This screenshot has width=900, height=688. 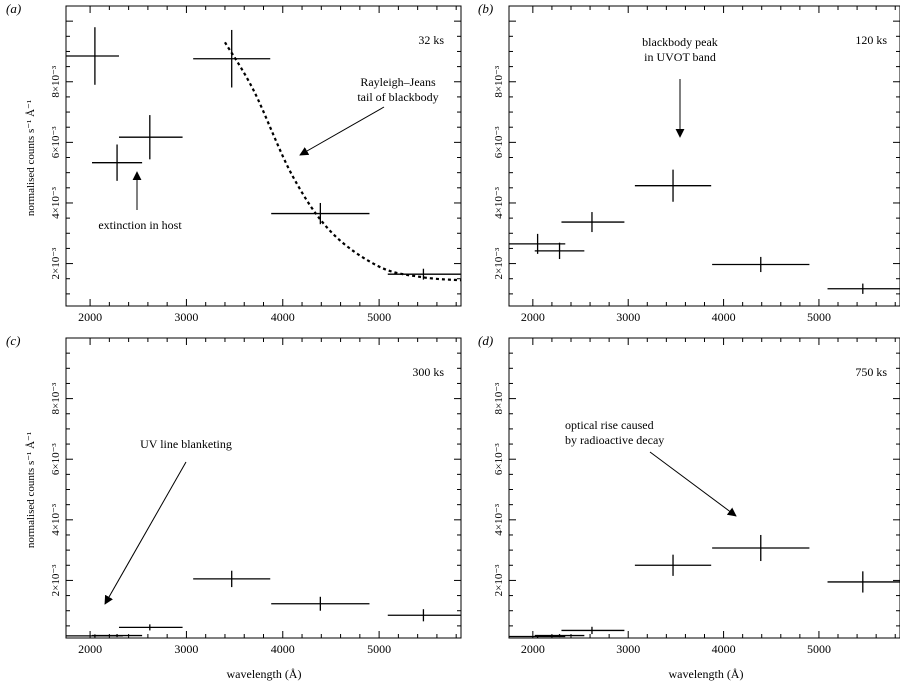 What do you see at coordinates (13, 8) in the screenshot?
I see `panel-label: (a)` at bounding box center [13, 8].